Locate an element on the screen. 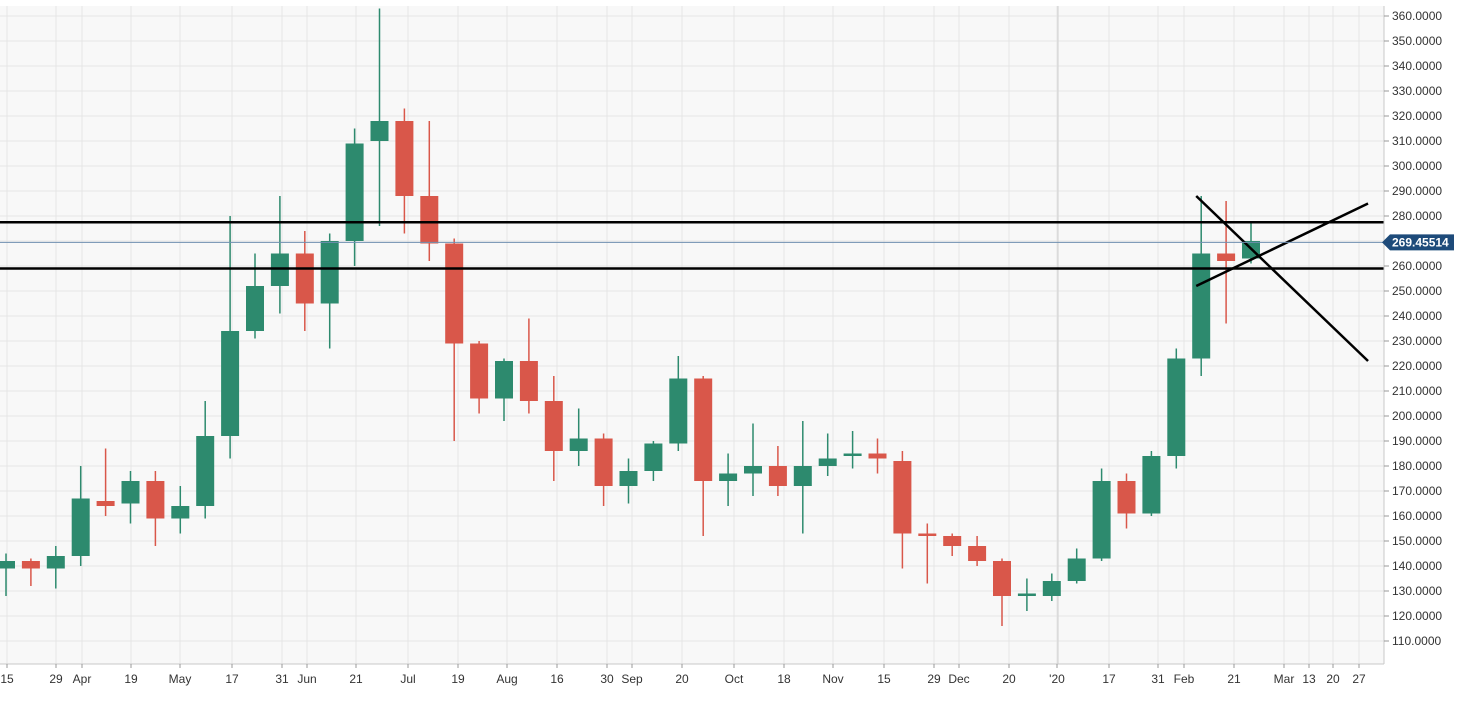 The image size is (1476, 705). y-tick-label: 360.0000 is located at coordinates (1417, 16).